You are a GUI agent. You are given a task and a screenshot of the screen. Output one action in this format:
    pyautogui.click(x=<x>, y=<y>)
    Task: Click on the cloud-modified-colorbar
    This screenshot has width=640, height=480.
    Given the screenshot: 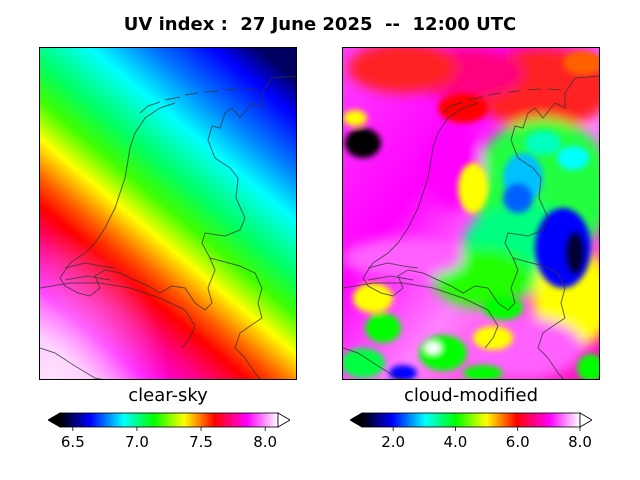 What is the action you would take?
    pyautogui.click(x=471, y=421)
    